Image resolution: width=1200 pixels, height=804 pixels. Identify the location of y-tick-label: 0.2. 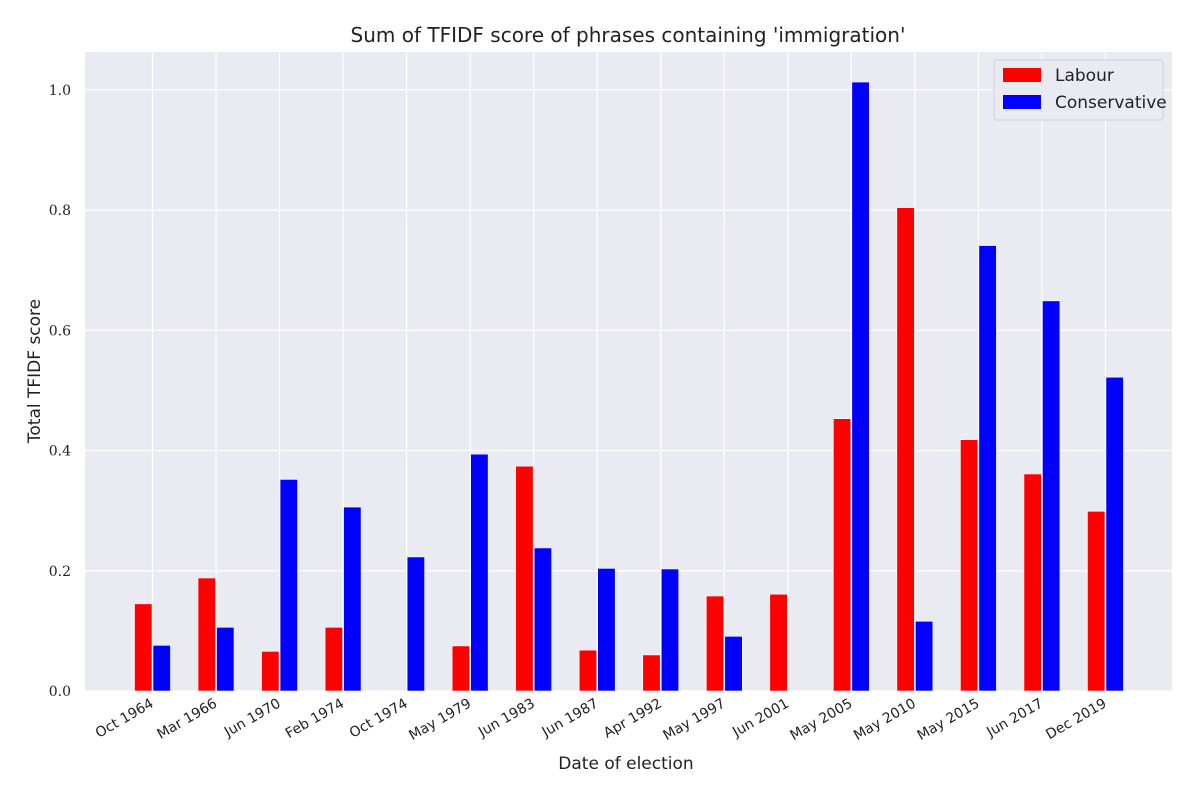
(60, 572).